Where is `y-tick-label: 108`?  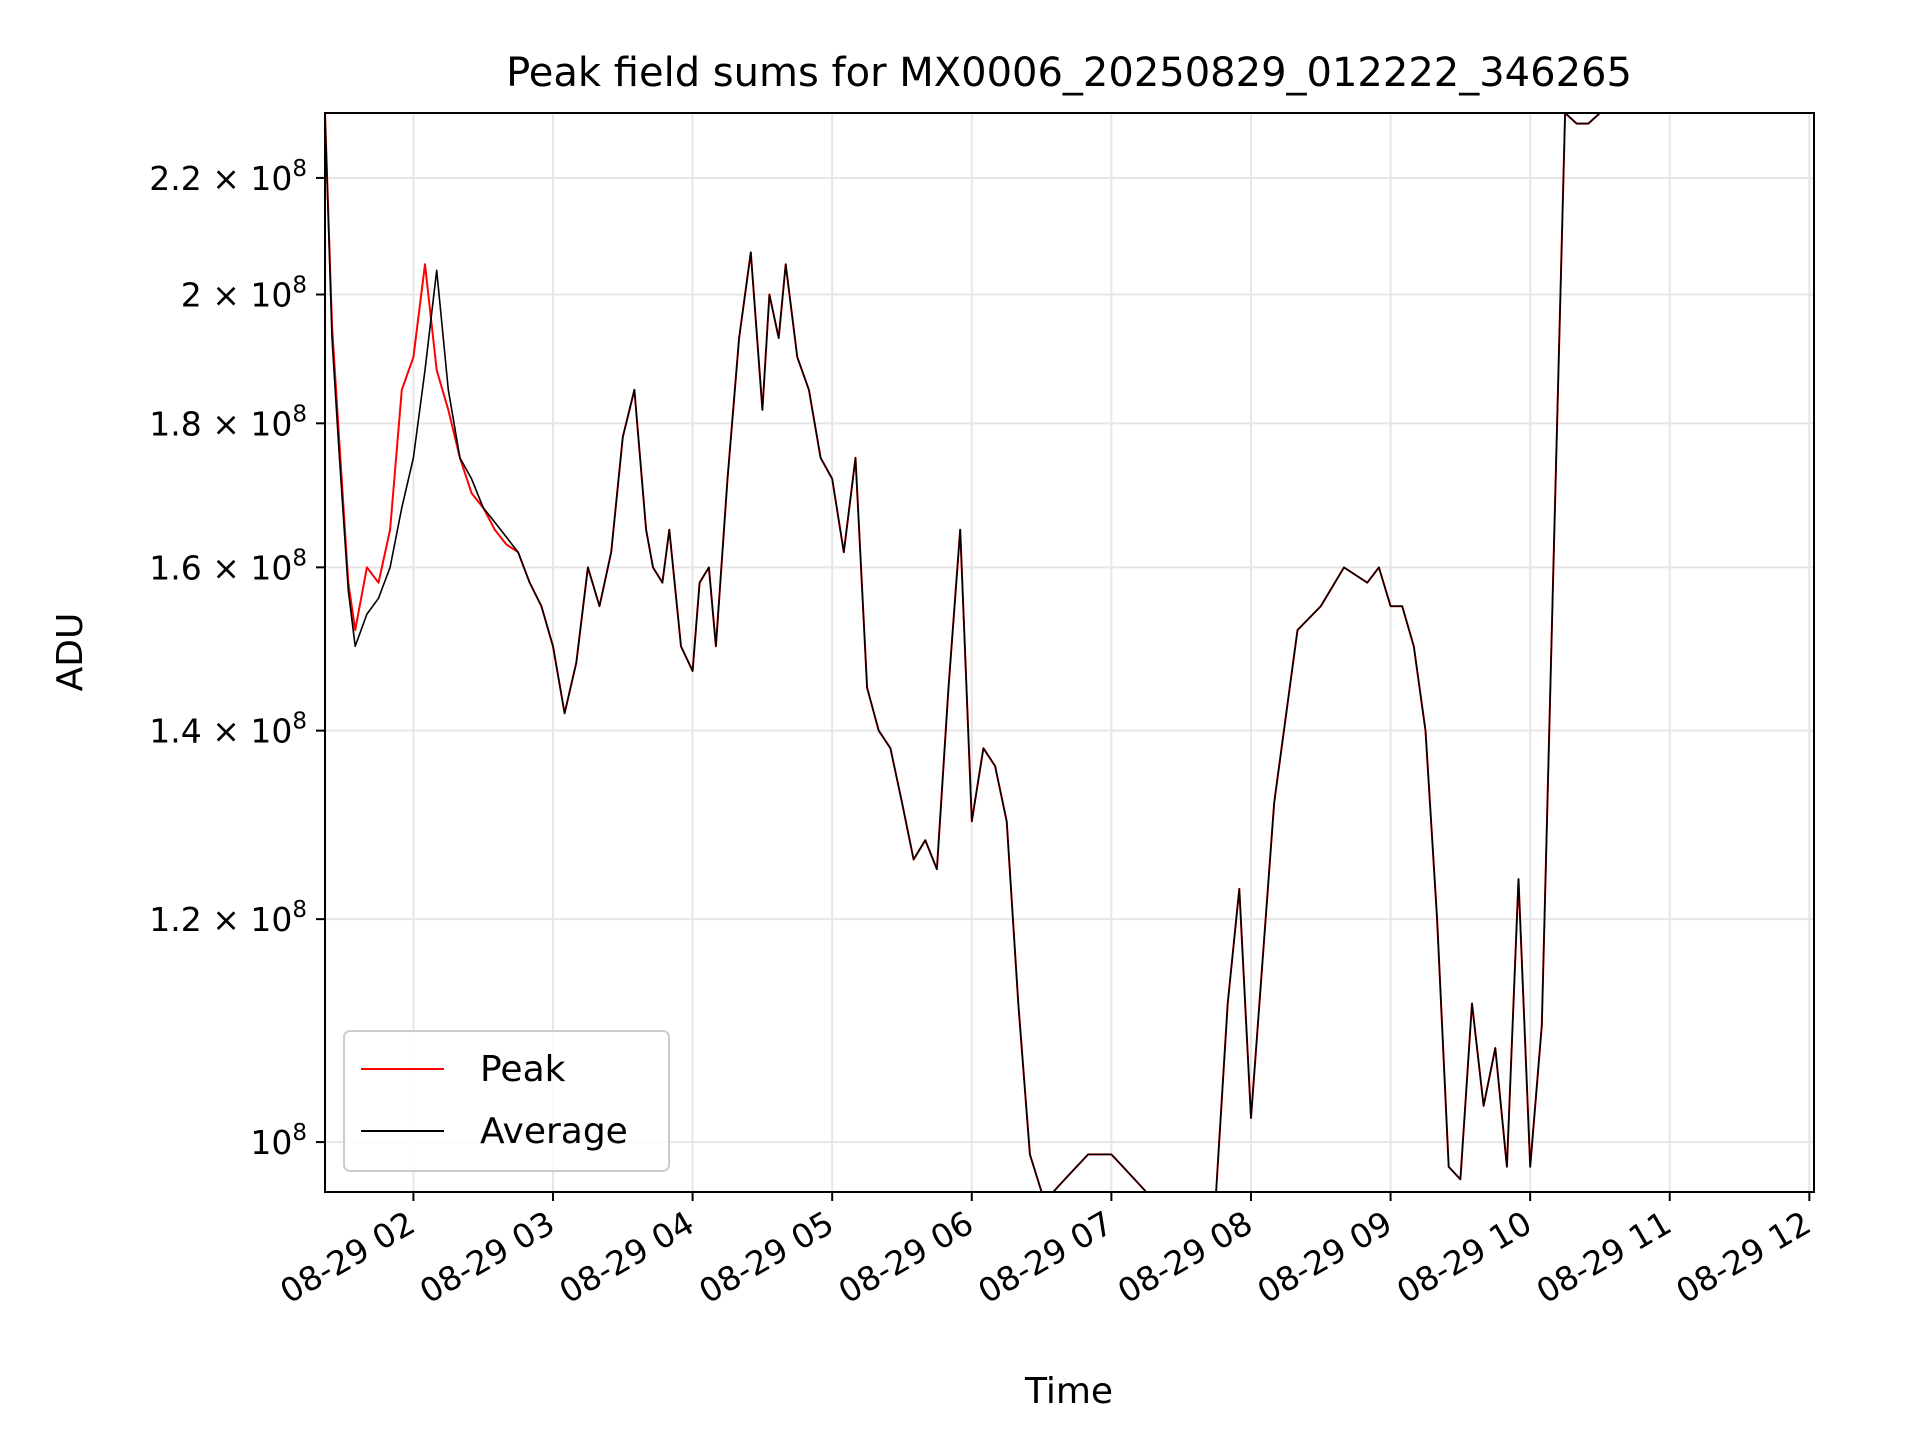
y-tick-label: 108 is located at coordinates (278, 1141).